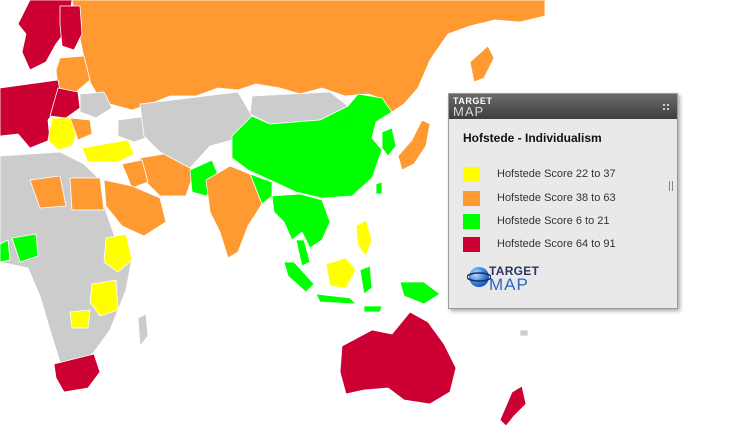  I want to click on region-arabia, so click(135, 208).